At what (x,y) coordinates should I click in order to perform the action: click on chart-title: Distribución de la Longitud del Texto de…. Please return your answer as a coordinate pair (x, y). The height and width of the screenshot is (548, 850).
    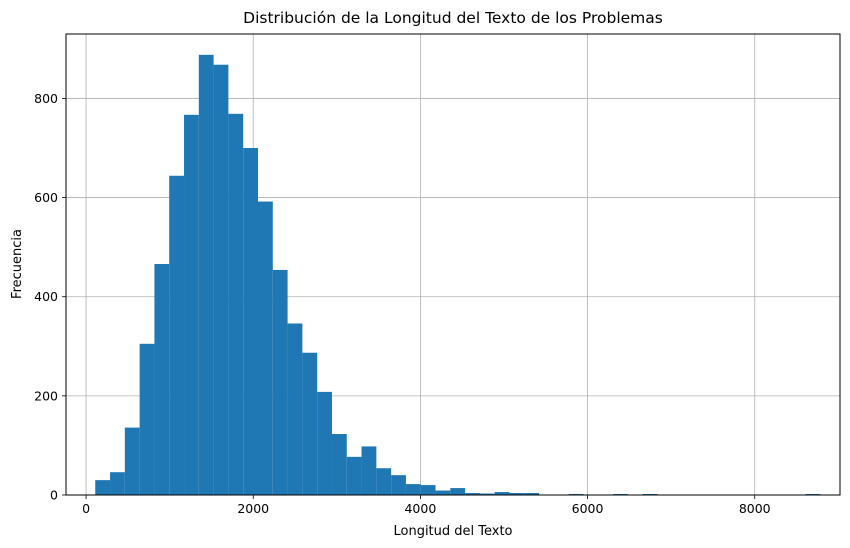
    Looking at the image, I should click on (453, 18).